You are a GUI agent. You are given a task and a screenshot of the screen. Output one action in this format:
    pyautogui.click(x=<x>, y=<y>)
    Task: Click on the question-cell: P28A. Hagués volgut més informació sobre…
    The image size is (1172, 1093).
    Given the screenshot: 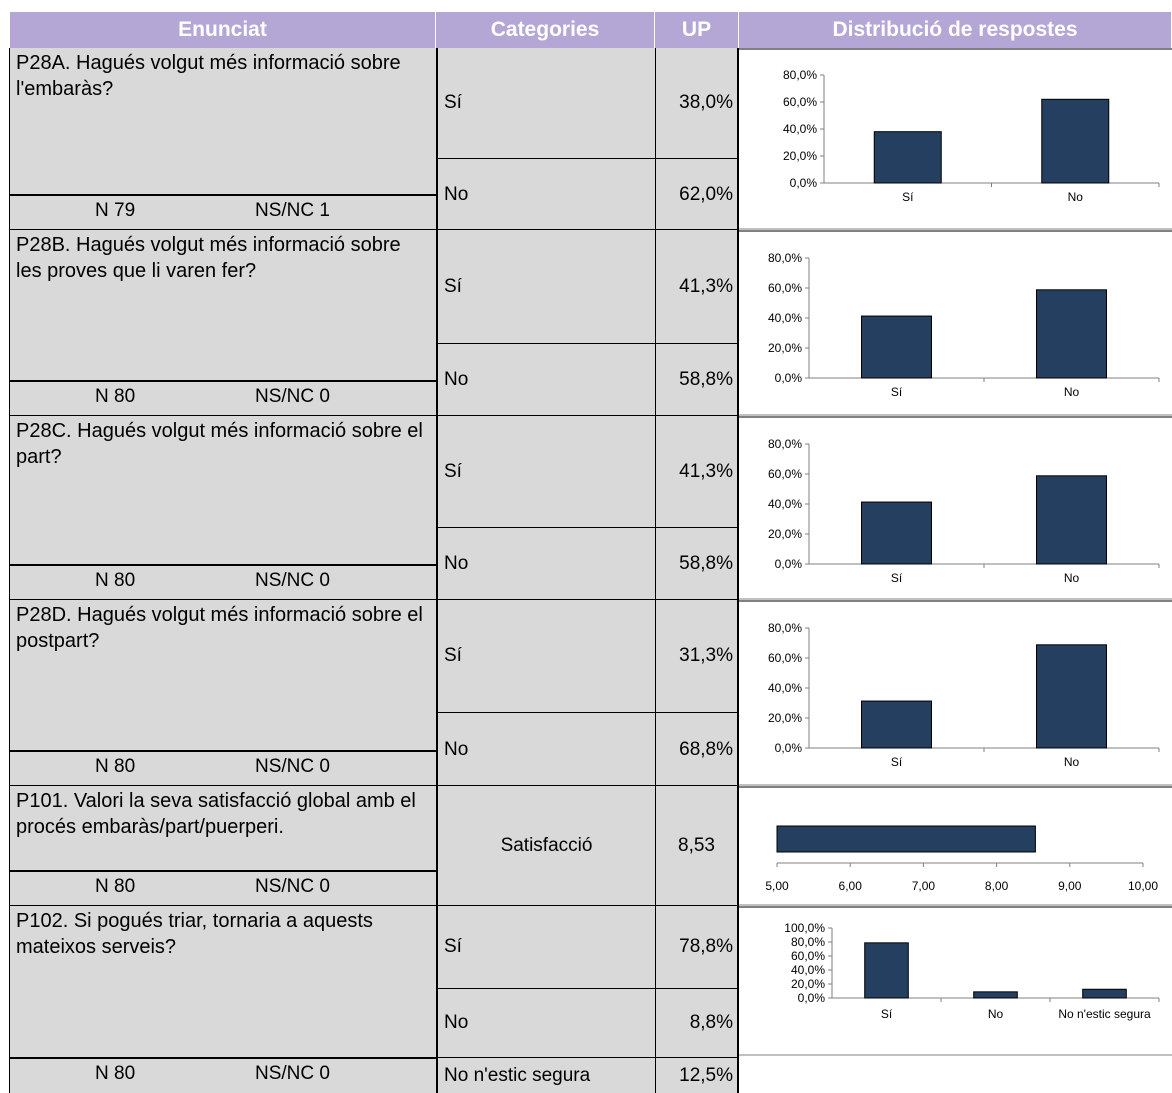 What is the action you would take?
    pyautogui.click(x=223, y=121)
    